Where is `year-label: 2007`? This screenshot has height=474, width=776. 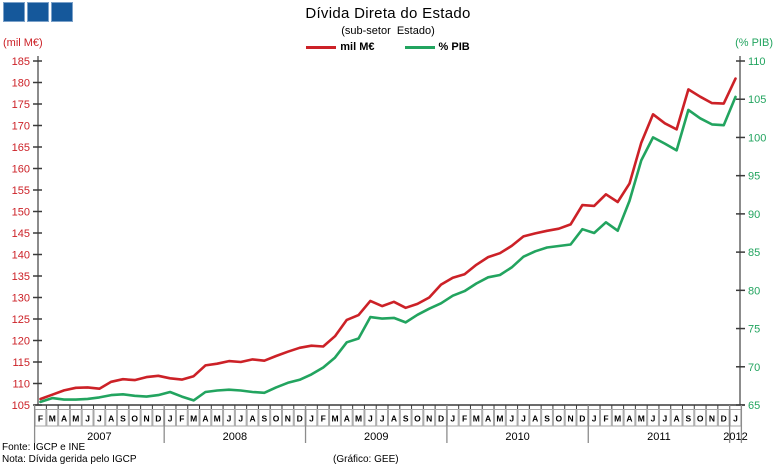 year-label: 2007 is located at coordinates (99, 437).